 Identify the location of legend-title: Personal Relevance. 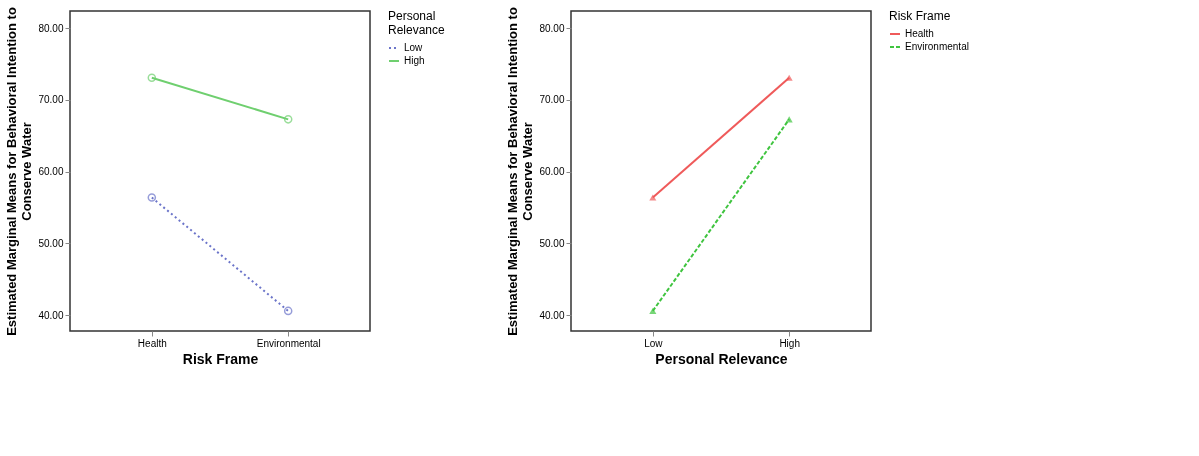
(417, 23).